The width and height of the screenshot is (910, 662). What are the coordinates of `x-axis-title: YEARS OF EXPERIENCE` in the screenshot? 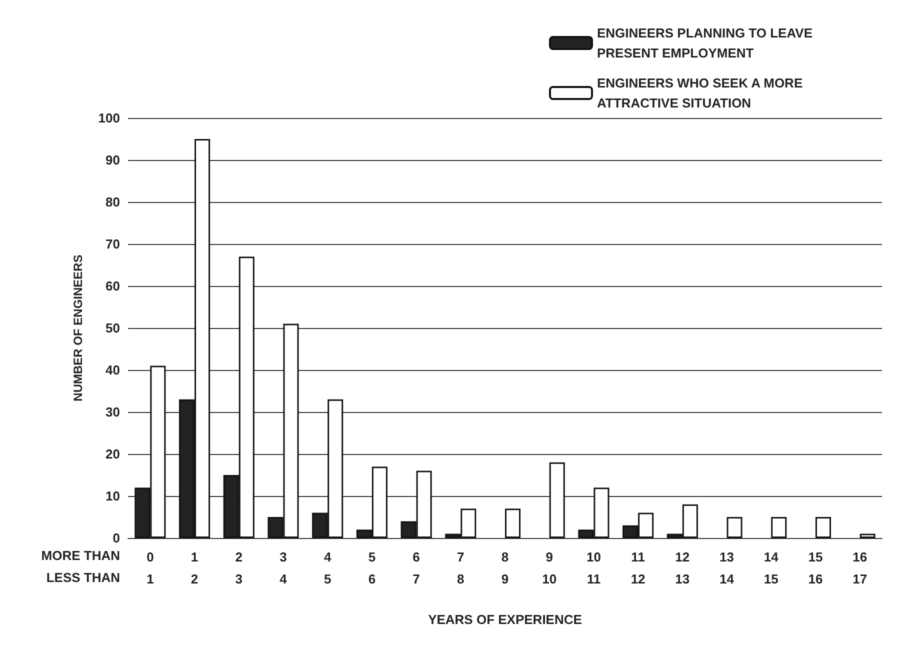 It's located at (505, 619).